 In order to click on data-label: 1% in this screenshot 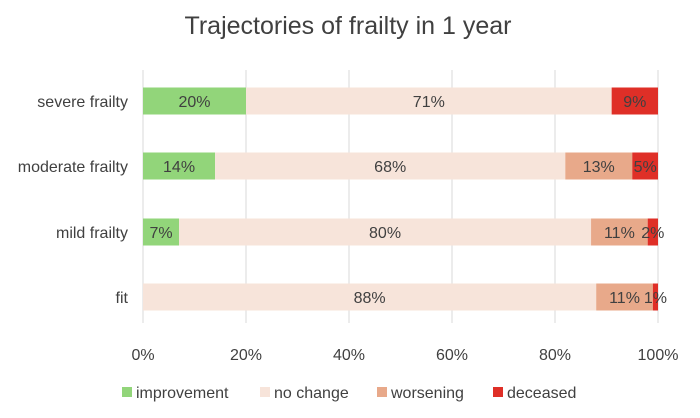, I will do `click(655, 298)`.